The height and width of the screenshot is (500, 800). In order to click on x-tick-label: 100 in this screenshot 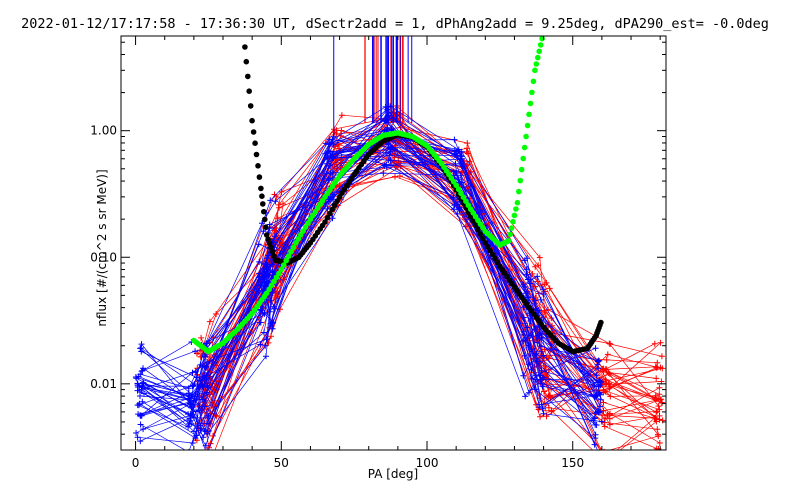, I will do `click(427, 463)`.